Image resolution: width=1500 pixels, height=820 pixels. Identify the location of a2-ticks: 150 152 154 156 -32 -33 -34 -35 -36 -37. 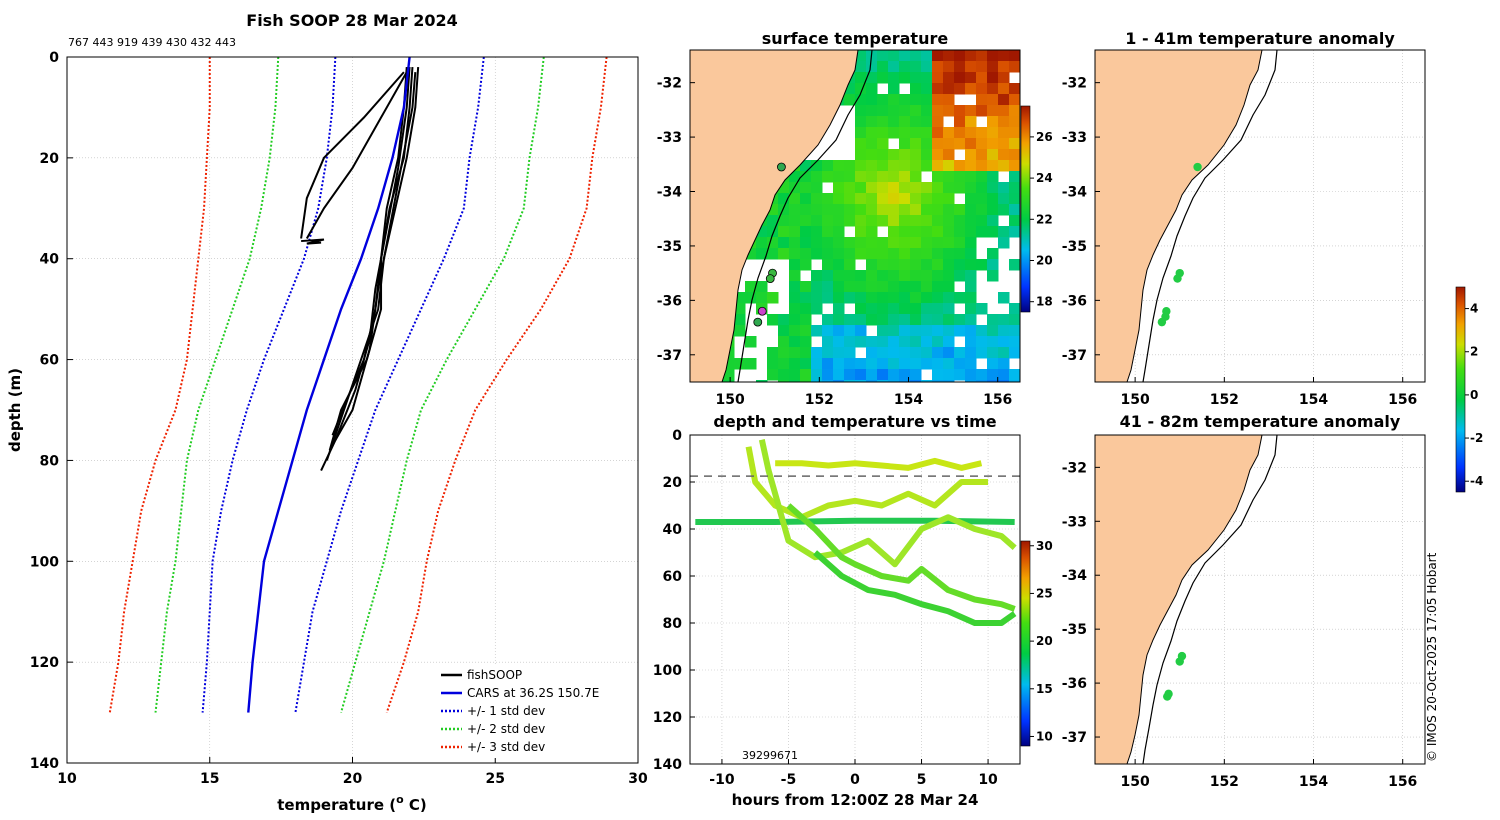
(1240, 625).